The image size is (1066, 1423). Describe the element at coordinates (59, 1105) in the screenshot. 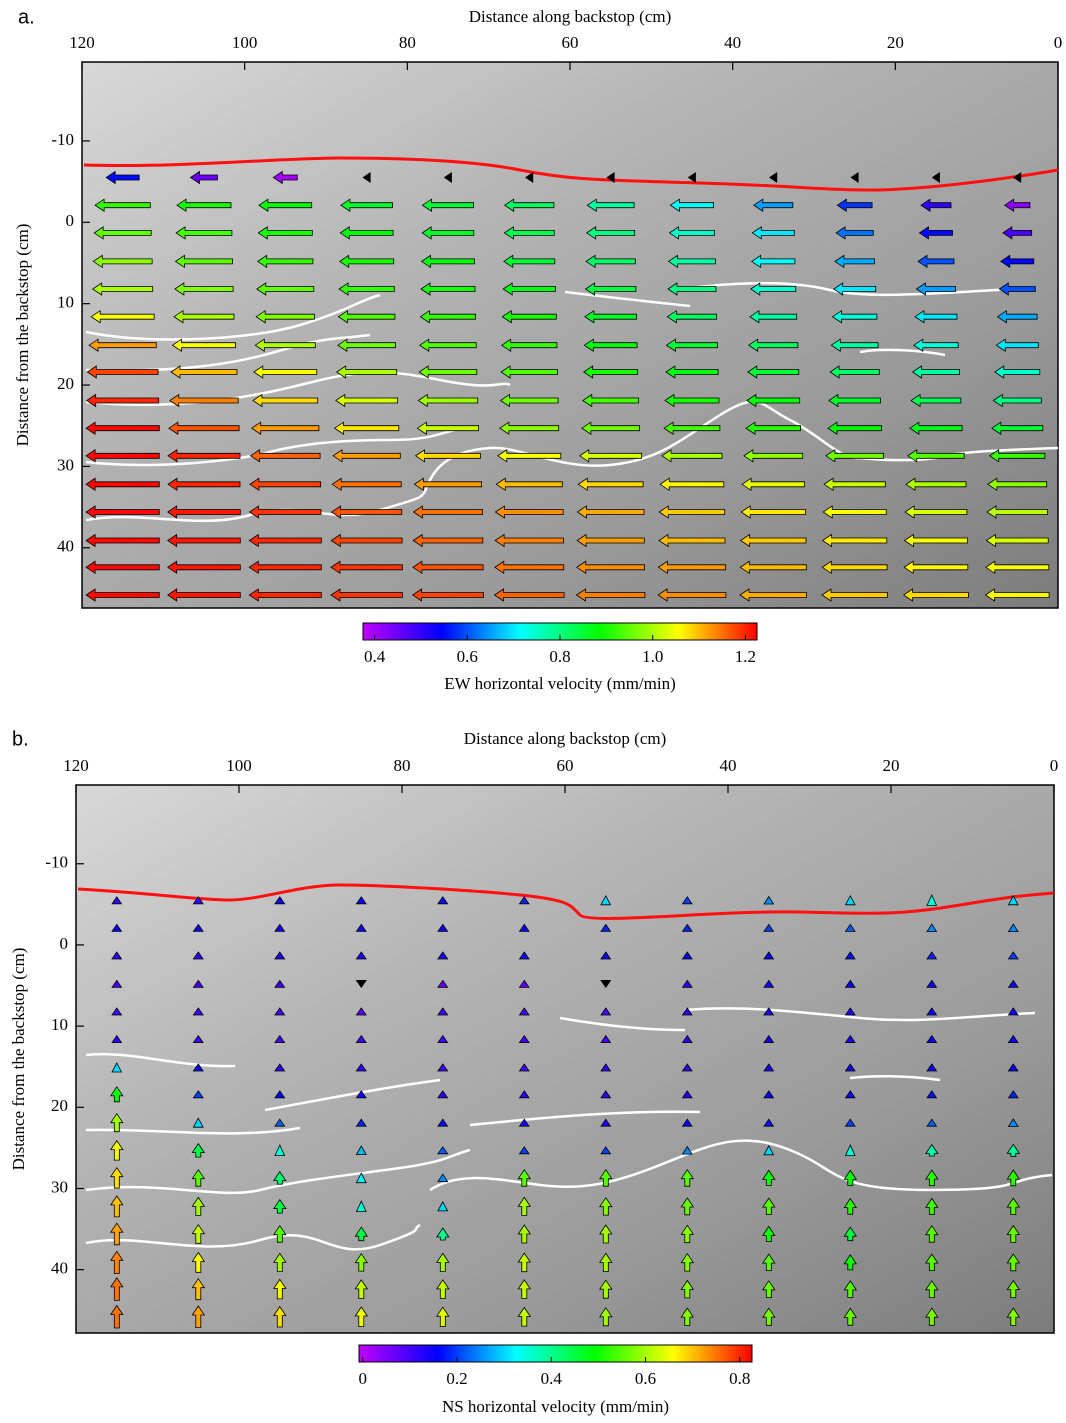

I see `y-tick-label: 20` at that location.